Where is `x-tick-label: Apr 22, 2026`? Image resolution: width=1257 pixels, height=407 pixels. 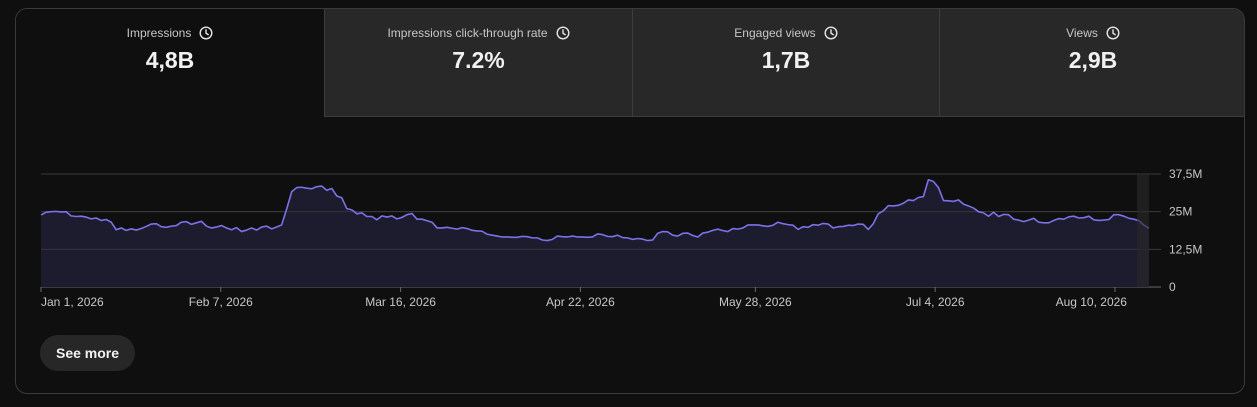 x-tick-label: Apr 22, 2026 is located at coordinates (580, 302).